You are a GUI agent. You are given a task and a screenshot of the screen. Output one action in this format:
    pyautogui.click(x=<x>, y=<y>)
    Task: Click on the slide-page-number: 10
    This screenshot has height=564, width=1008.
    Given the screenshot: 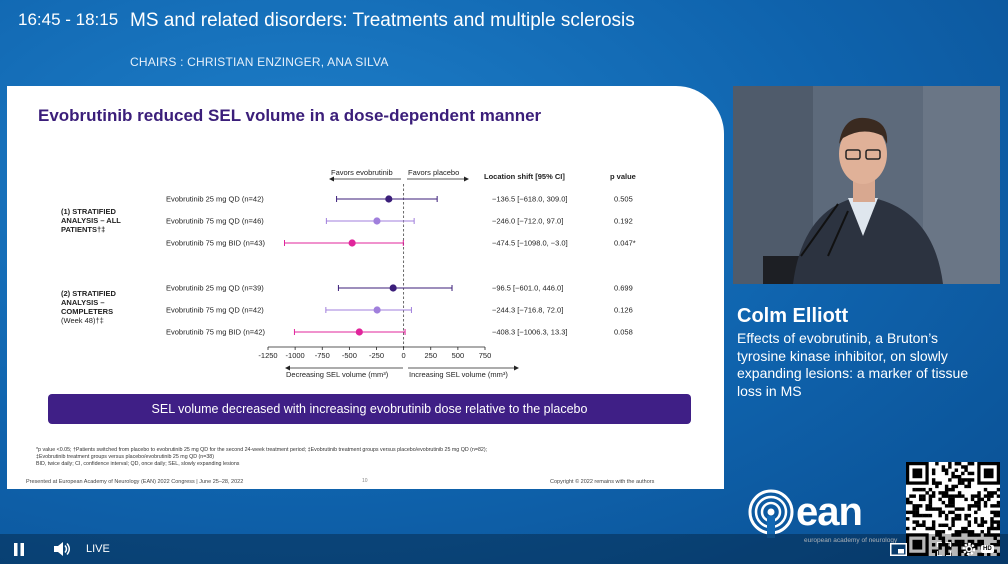 What is the action you would take?
    pyautogui.click(x=365, y=481)
    